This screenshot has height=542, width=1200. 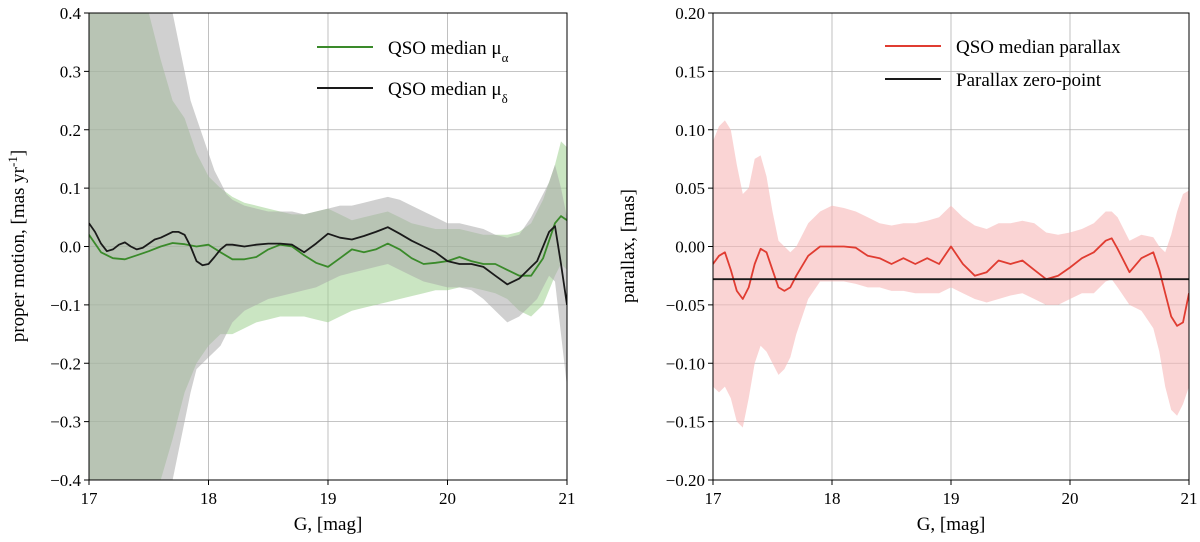 I want to click on y-tick-label: −0.1, so click(x=65, y=305).